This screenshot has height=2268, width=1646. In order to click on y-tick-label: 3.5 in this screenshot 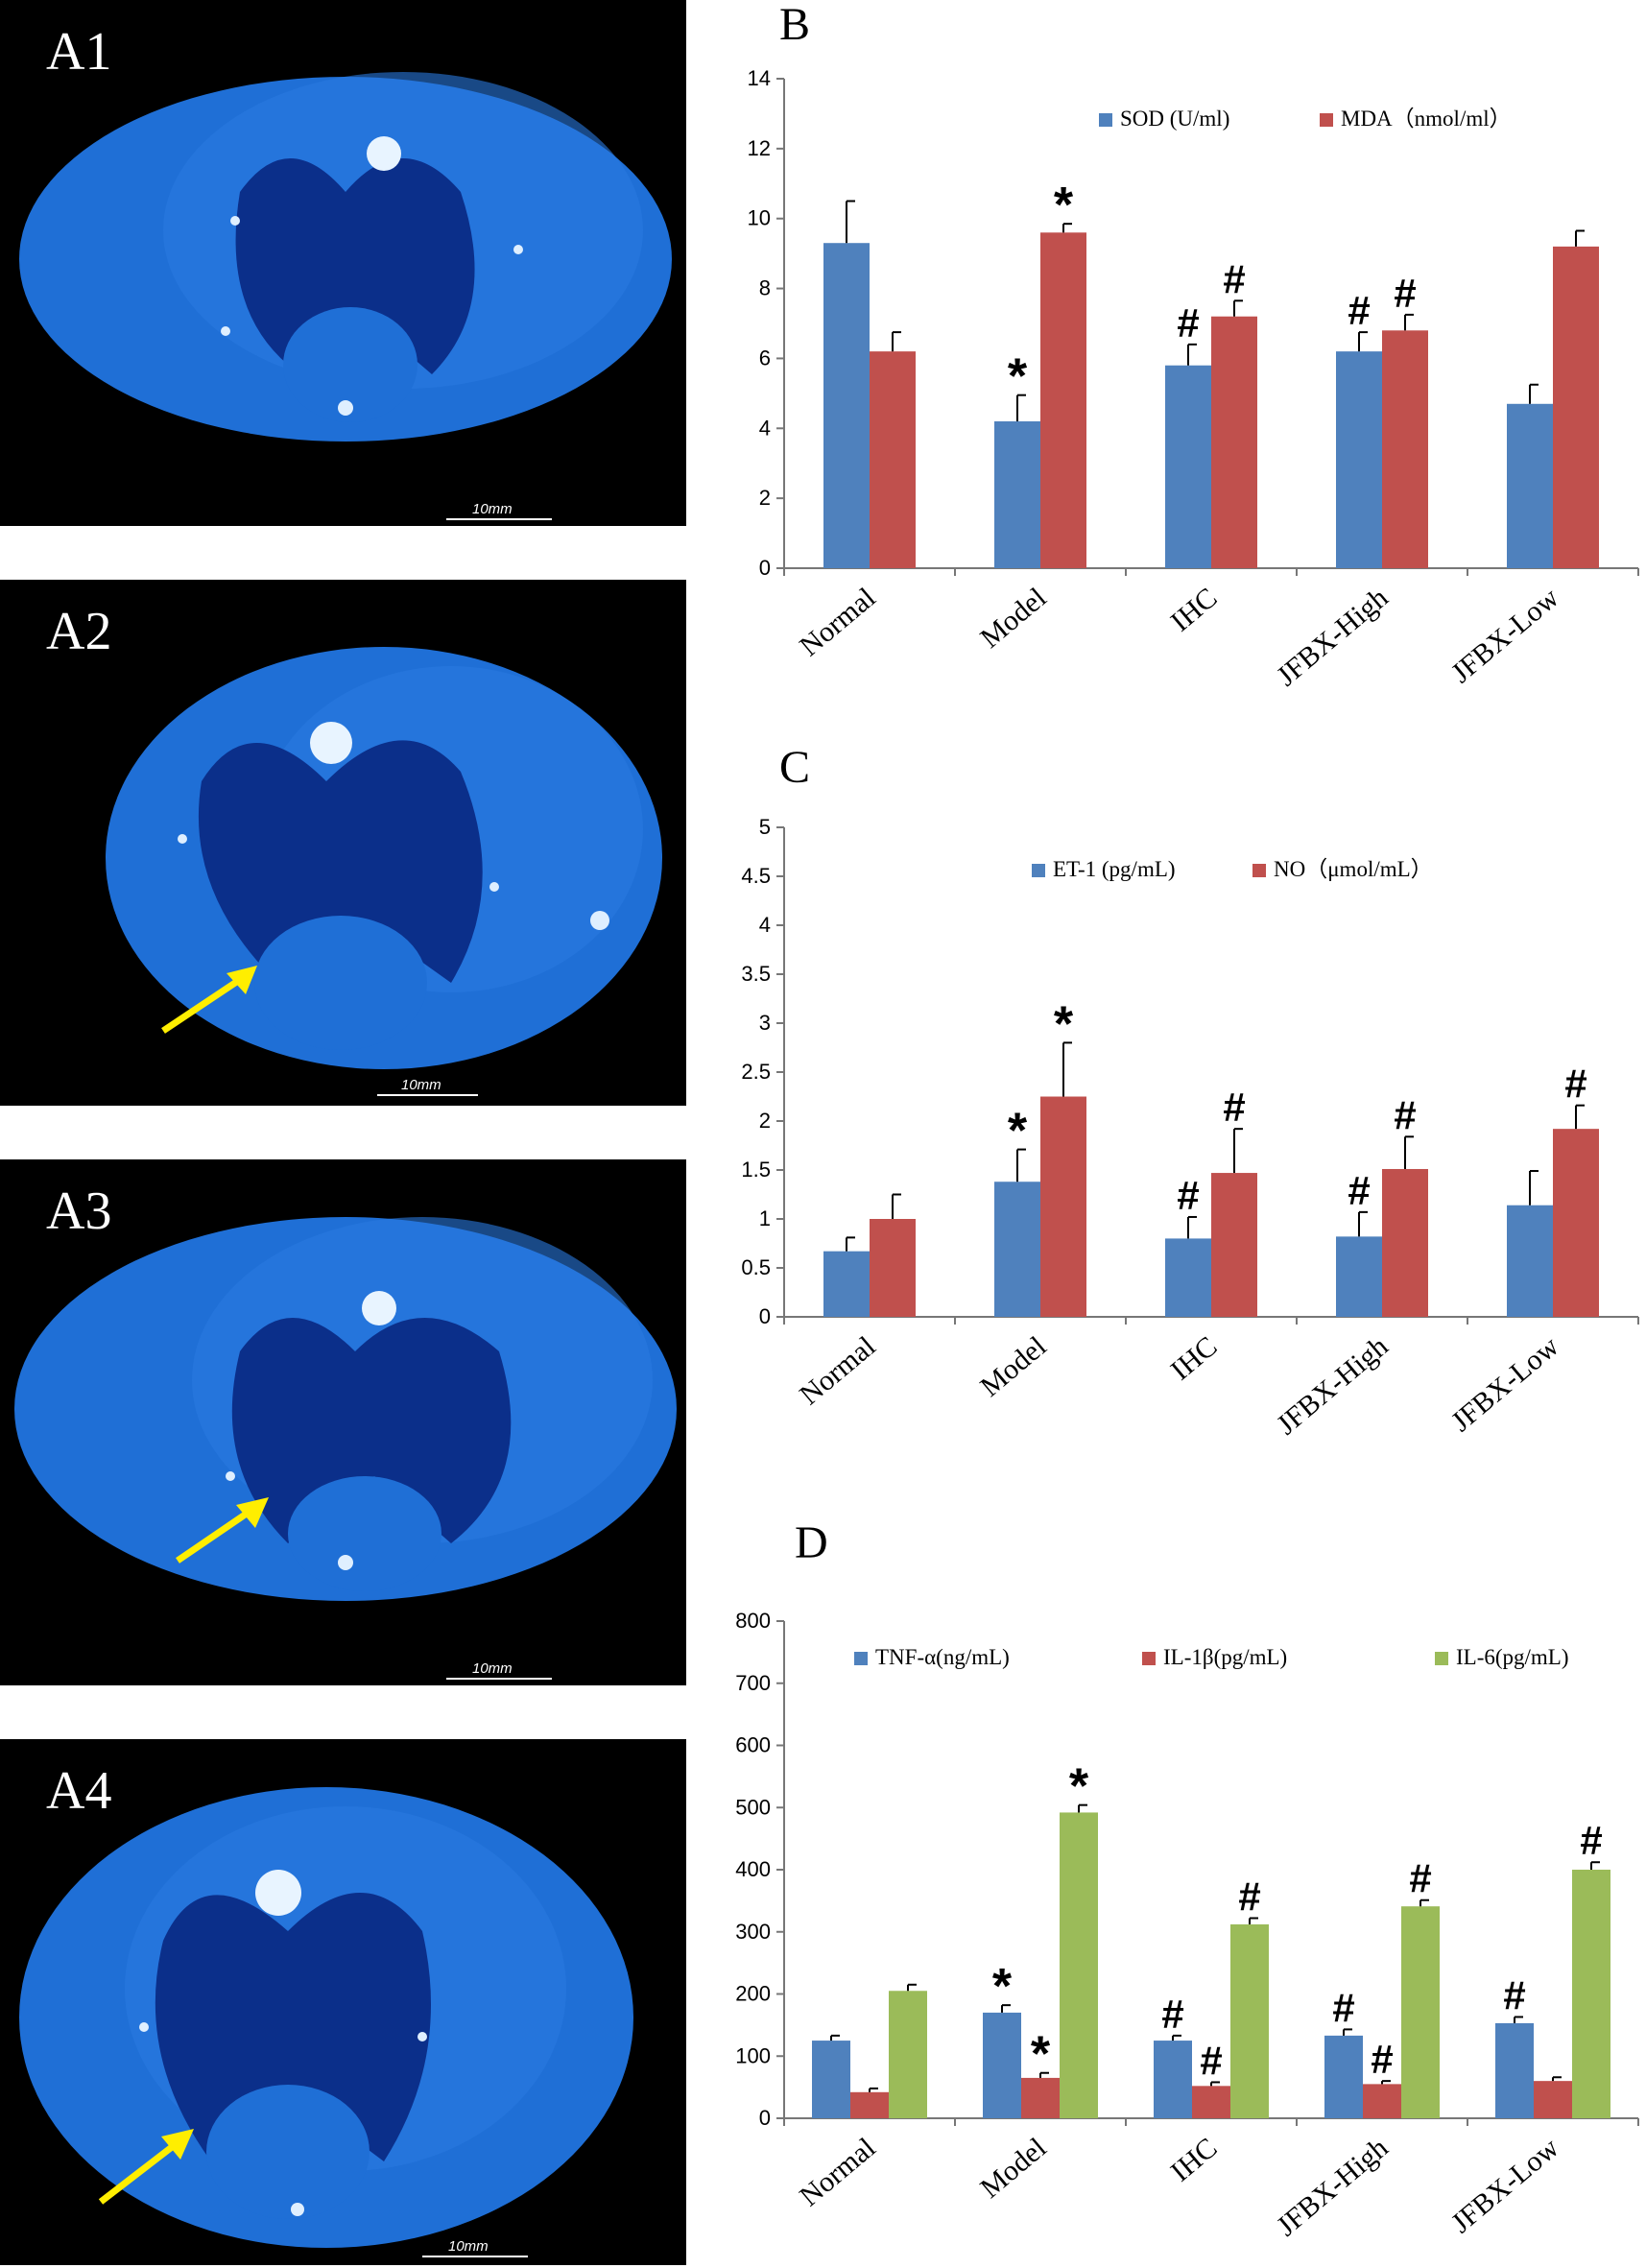, I will do `click(756, 974)`.